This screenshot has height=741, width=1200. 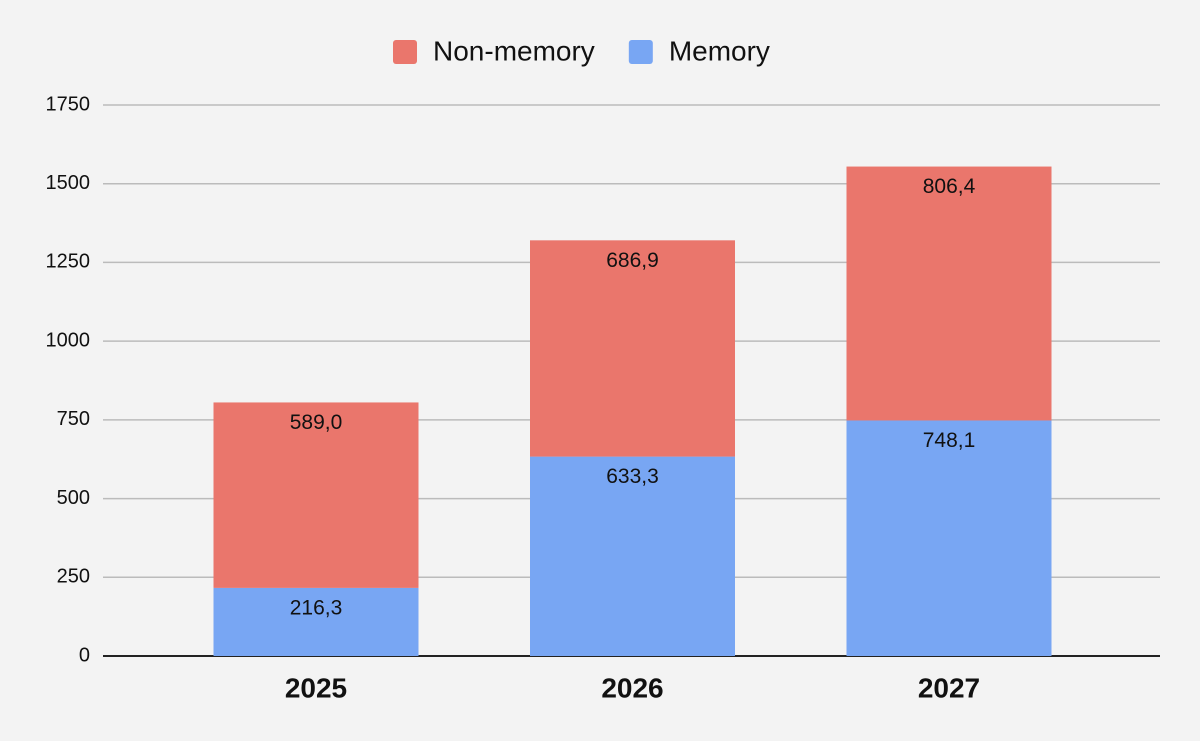 I want to click on x-tick-label: 2026, so click(x=632, y=687).